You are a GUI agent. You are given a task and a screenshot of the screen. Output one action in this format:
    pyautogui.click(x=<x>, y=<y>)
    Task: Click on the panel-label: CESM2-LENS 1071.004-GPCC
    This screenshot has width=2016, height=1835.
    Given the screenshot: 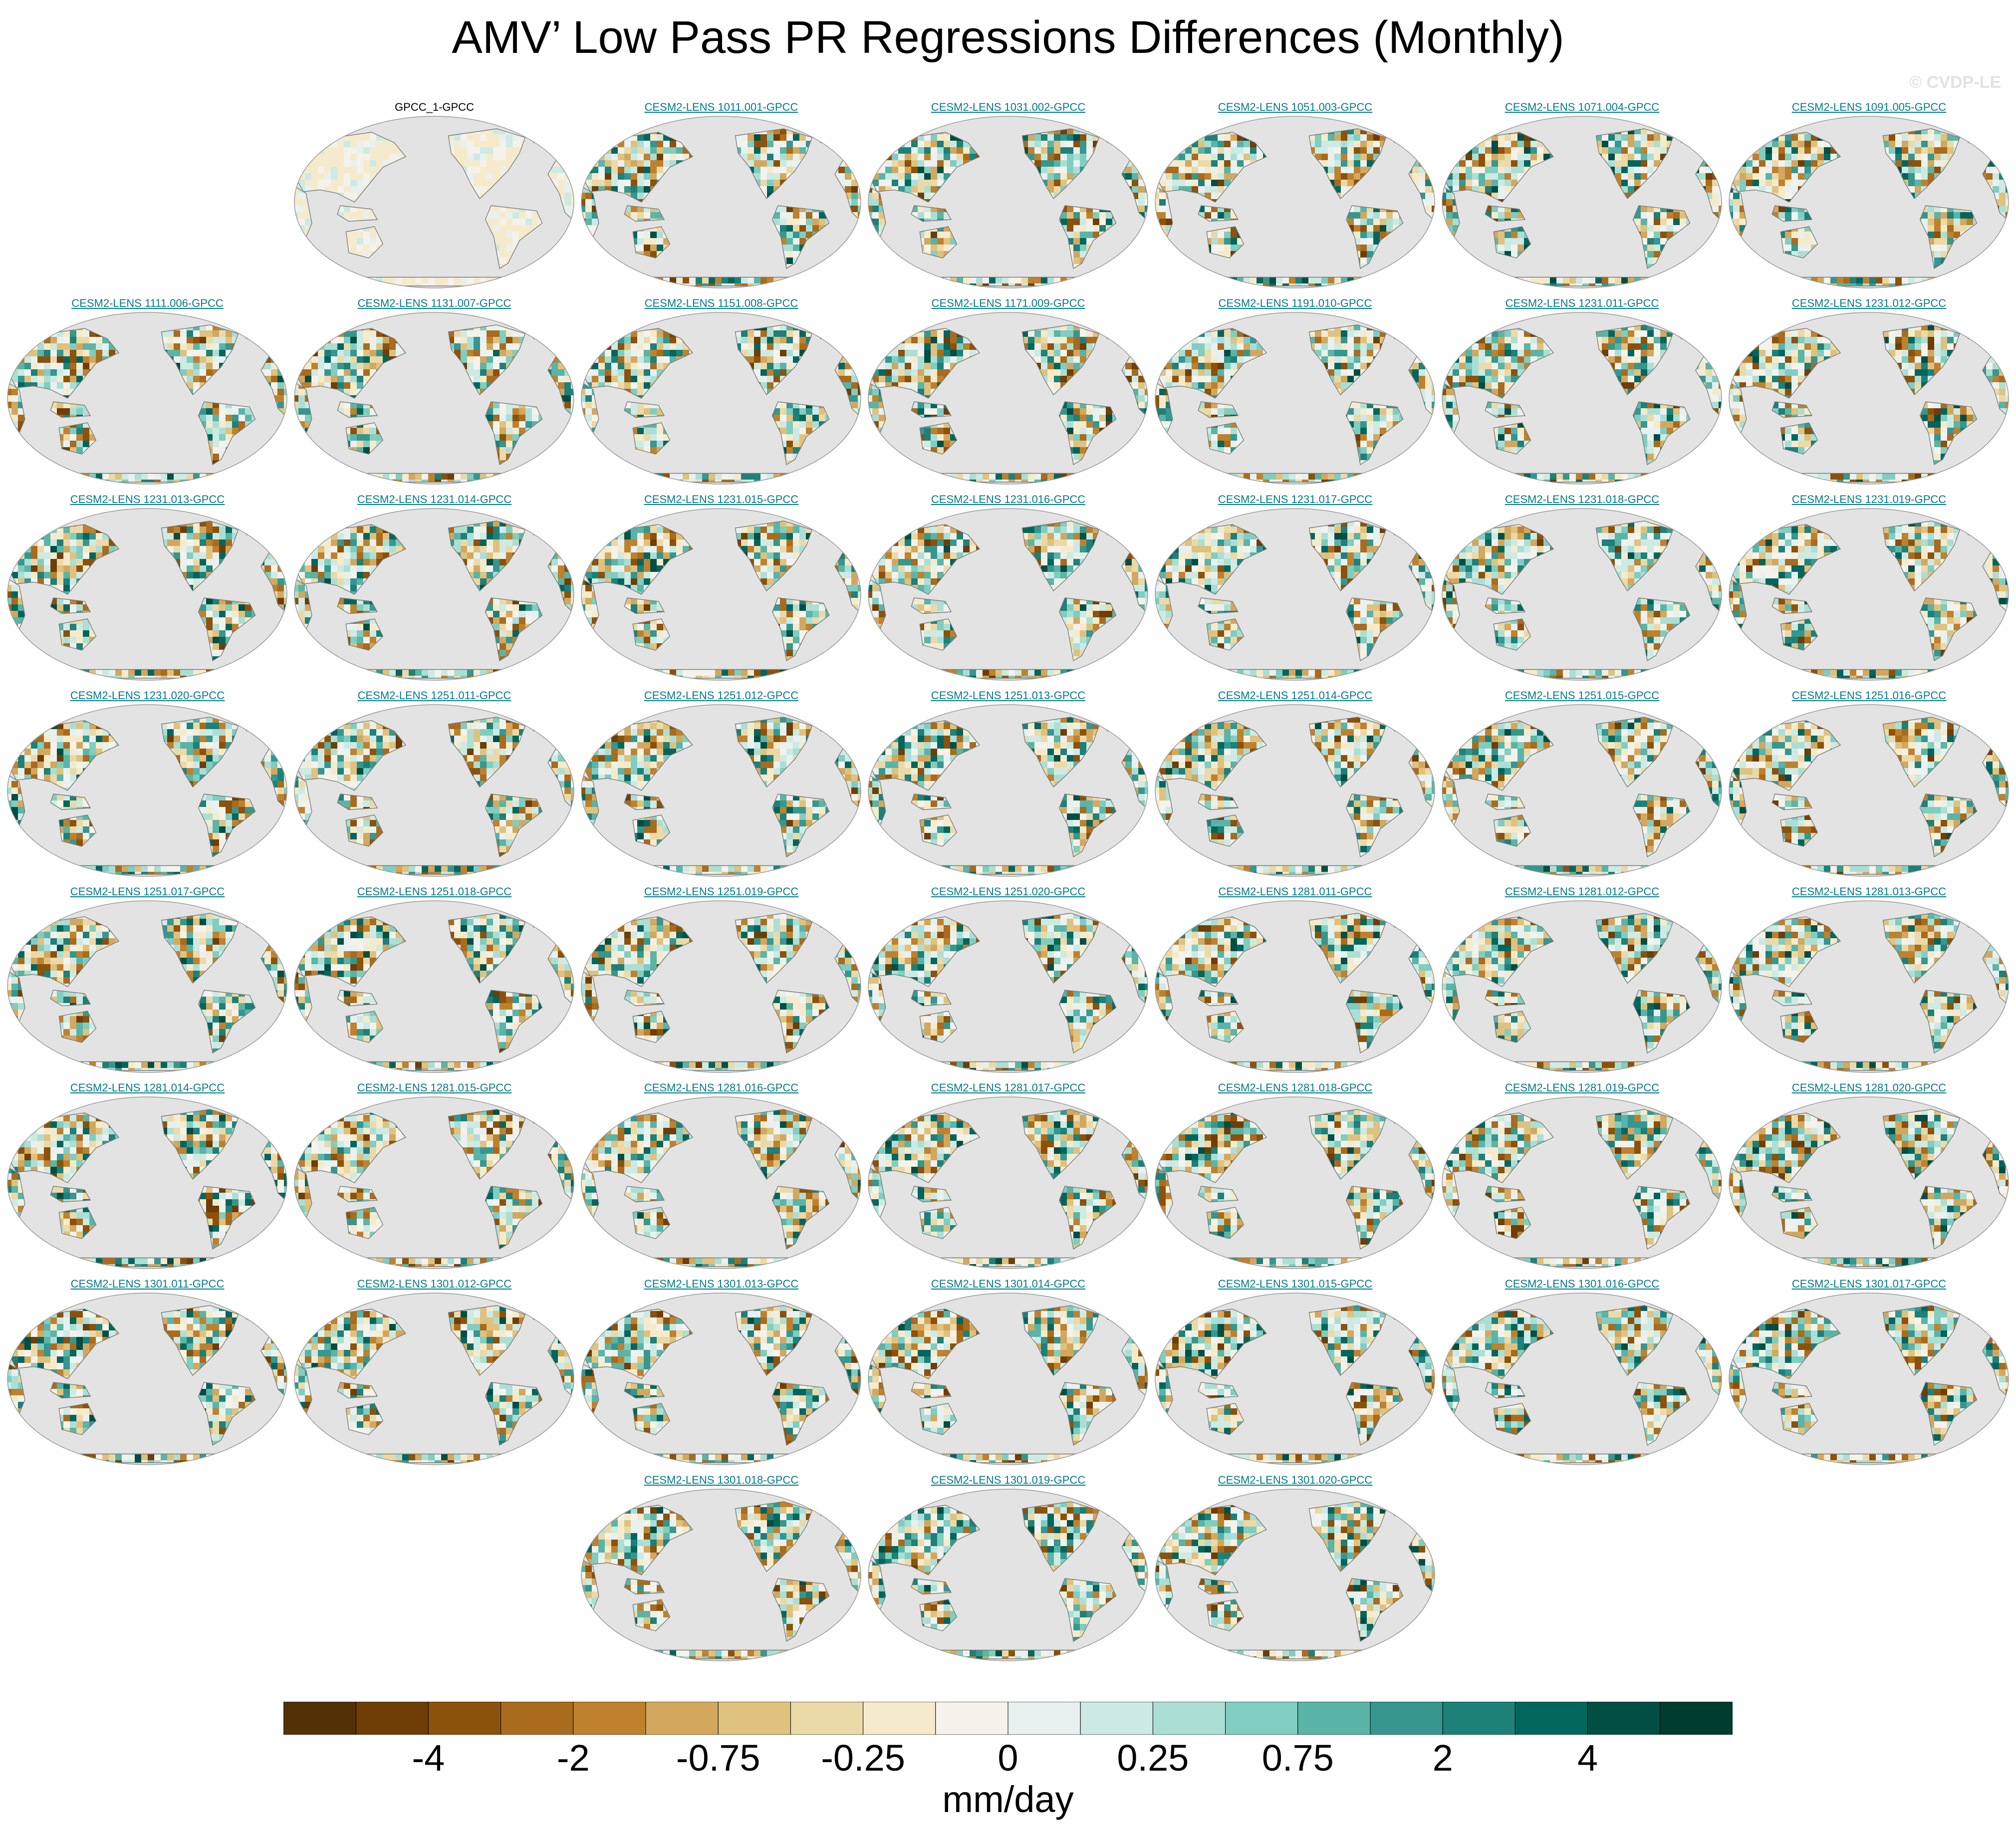 What is the action you would take?
    pyautogui.click(x=1582, y=107)
    